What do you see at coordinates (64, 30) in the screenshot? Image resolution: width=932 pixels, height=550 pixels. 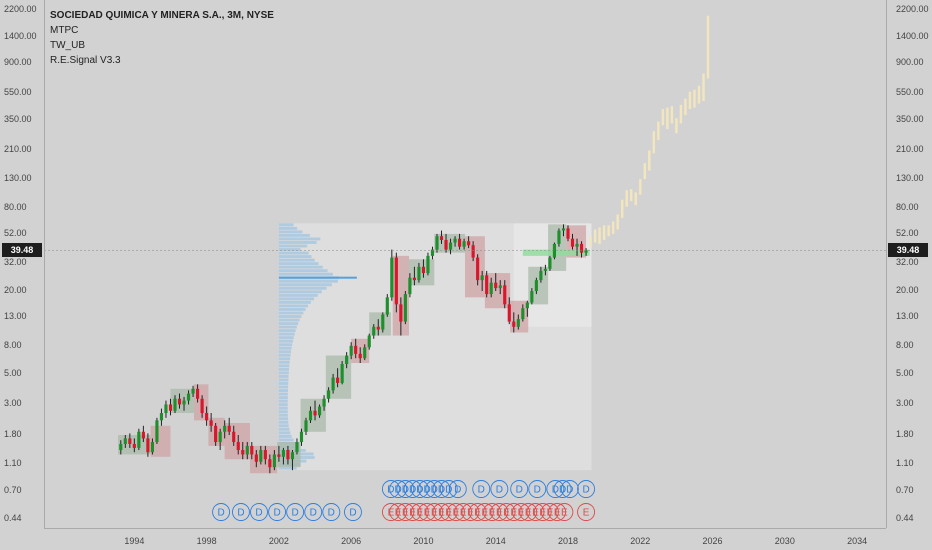 I see `indicator-label-mtpc: MTPC` at bounding box center [64, 30].